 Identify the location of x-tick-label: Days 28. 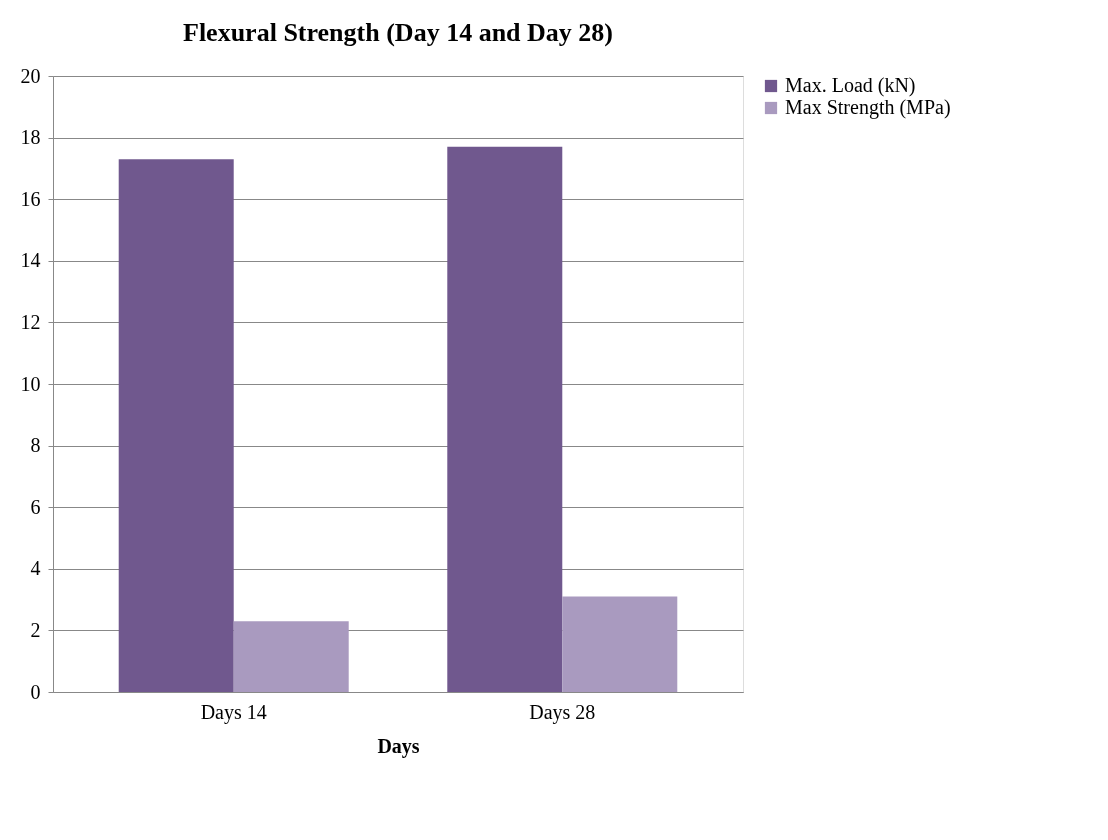
(562, 712).